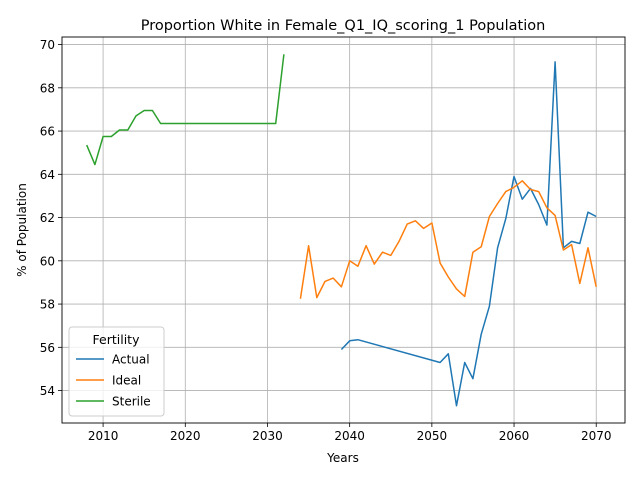 The image size is (640, 480). I want to click on x-tick-label: 2040, so click(349, 436).